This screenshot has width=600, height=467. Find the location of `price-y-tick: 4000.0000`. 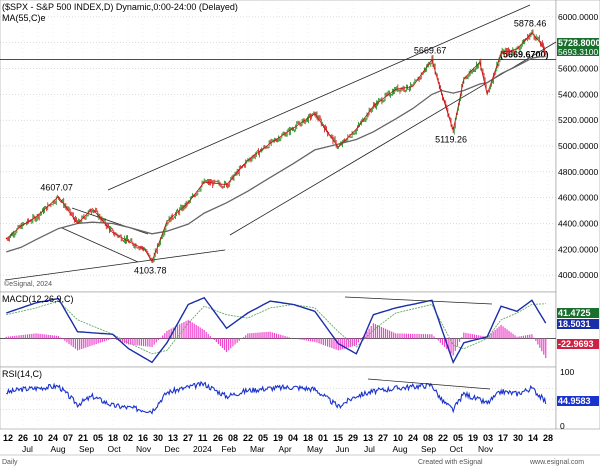

price-y-tick: 4000.0000 is located at coordinates (578, 275).